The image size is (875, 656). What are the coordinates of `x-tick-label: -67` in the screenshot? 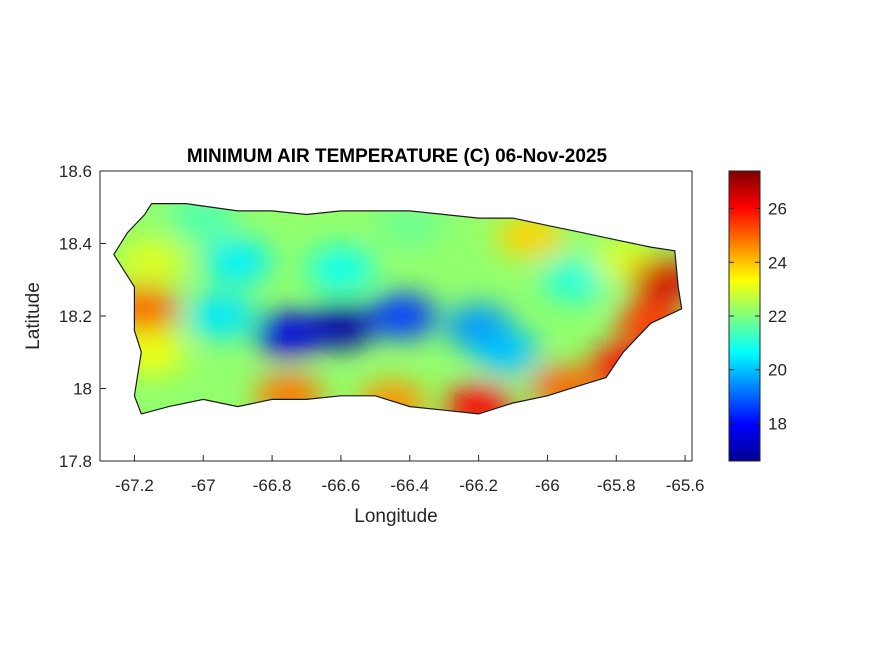 It's located at (203, 485).